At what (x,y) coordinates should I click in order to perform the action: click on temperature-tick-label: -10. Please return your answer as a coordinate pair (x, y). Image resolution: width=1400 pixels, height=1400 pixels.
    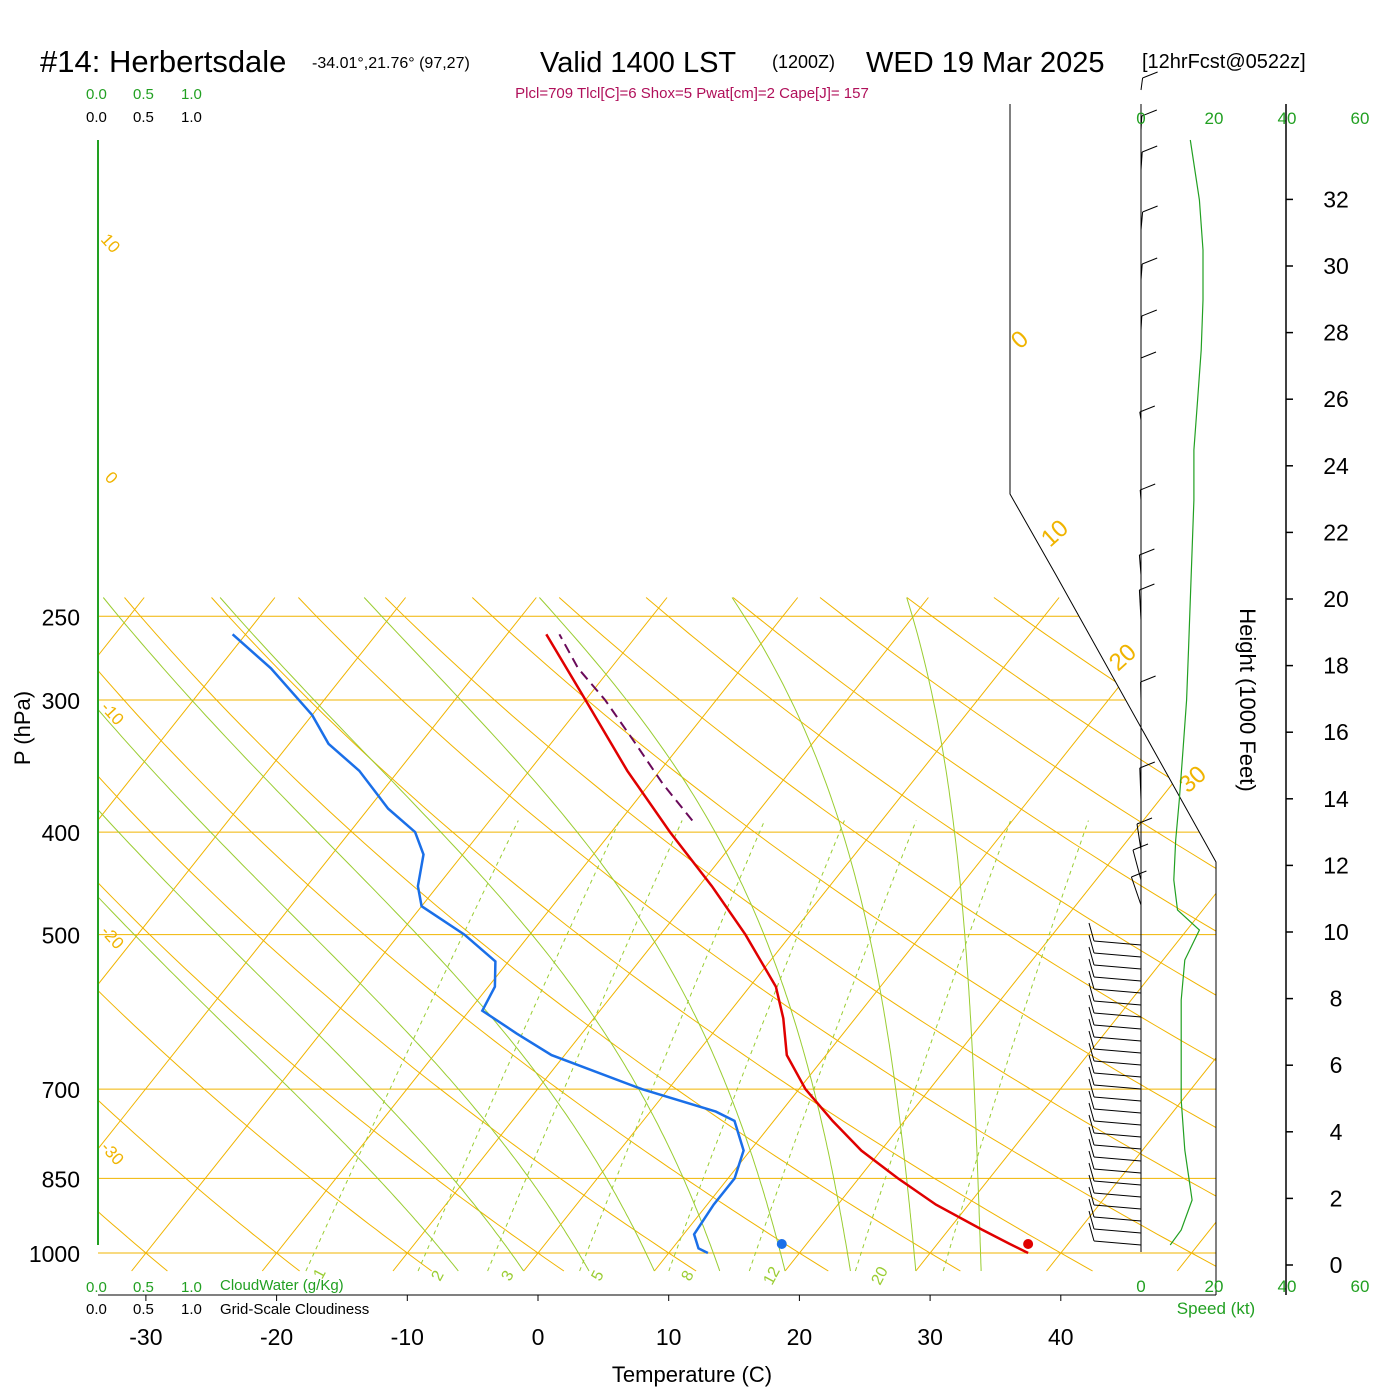
    Looking at the image, I should click on (407, 1337).